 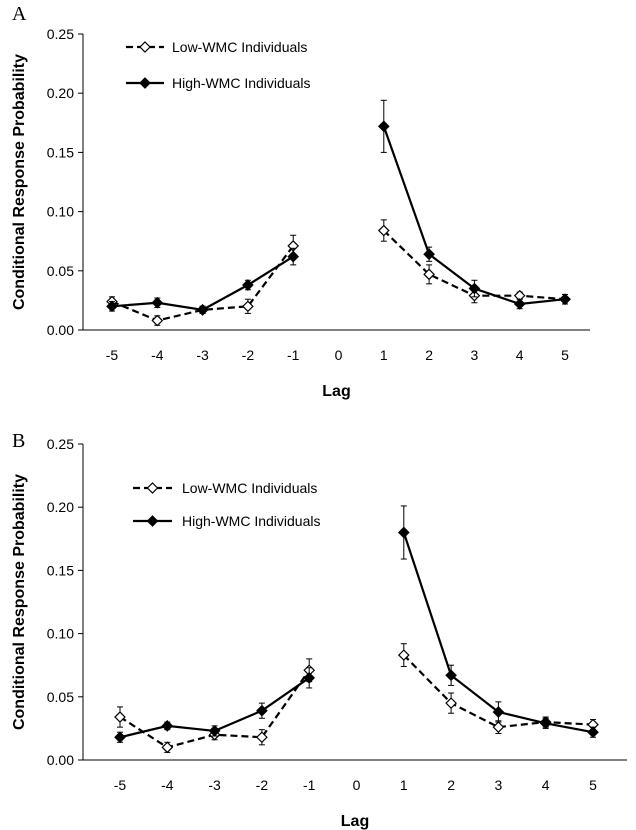 What do you see at coordinates (474, 215) in the screenshot?
I see `series-high-wmc-line` at bounding box center [474, 215].